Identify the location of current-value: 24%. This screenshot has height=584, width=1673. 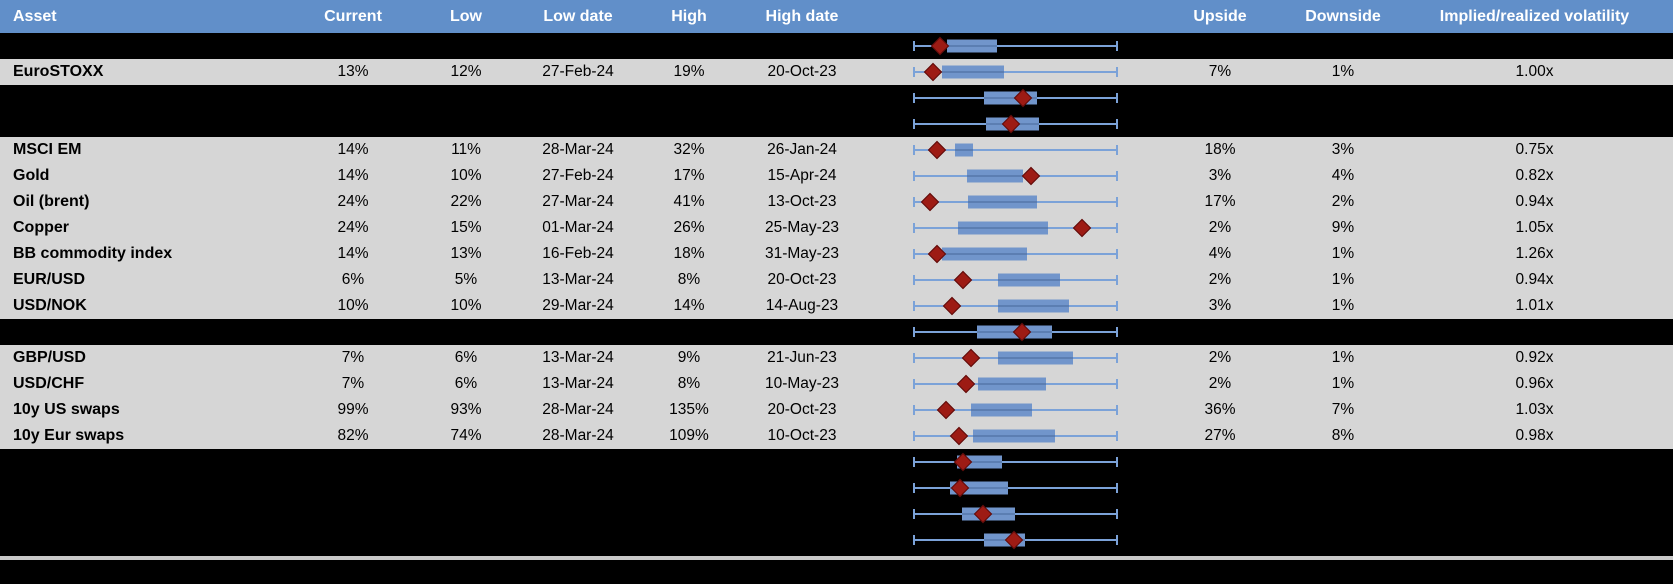
(353, 201).